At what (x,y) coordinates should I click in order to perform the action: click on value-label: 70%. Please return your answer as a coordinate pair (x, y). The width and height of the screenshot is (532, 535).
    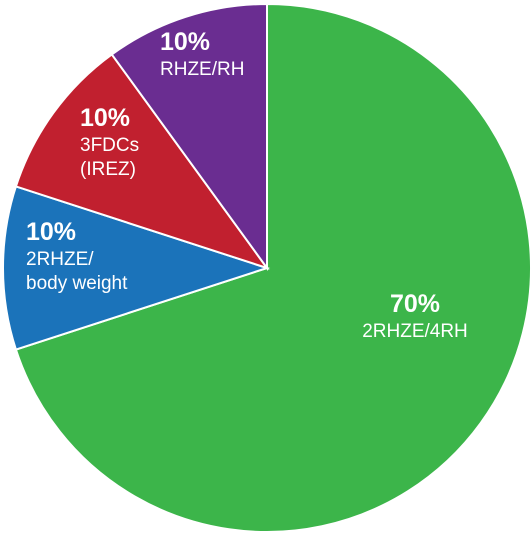
    Looking at the image, I should click on (415, 304).